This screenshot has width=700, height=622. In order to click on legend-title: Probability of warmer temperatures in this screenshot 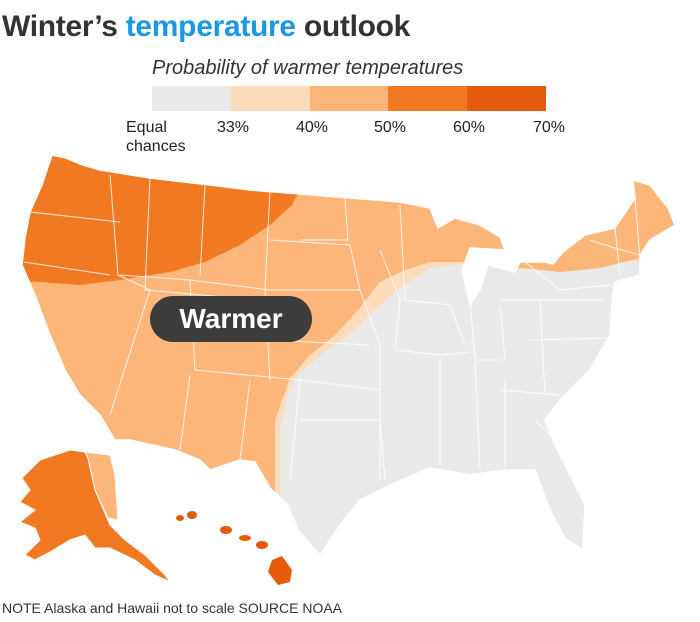, I will do `click(308, 68)`.